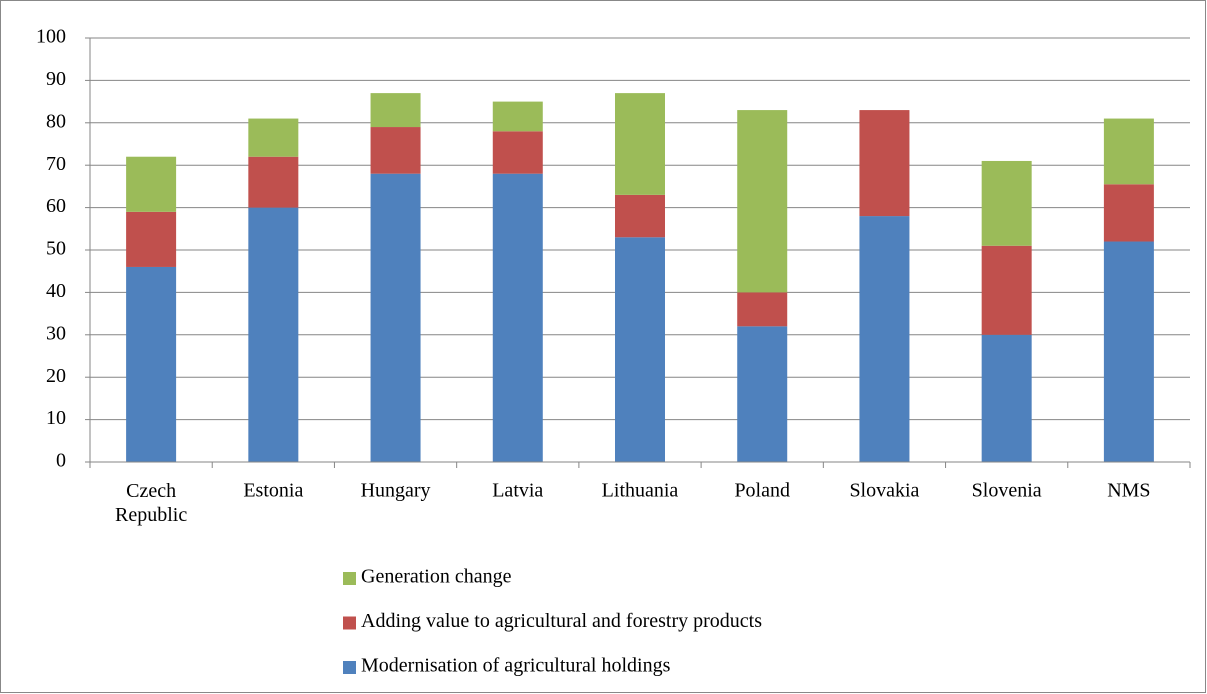 The height and width of the screenshot is (694, 1207). Describe the element at coordinates (516, 666) in the screenshot. I see `legend-label: Modernisation of agricultural holdings` at that location.